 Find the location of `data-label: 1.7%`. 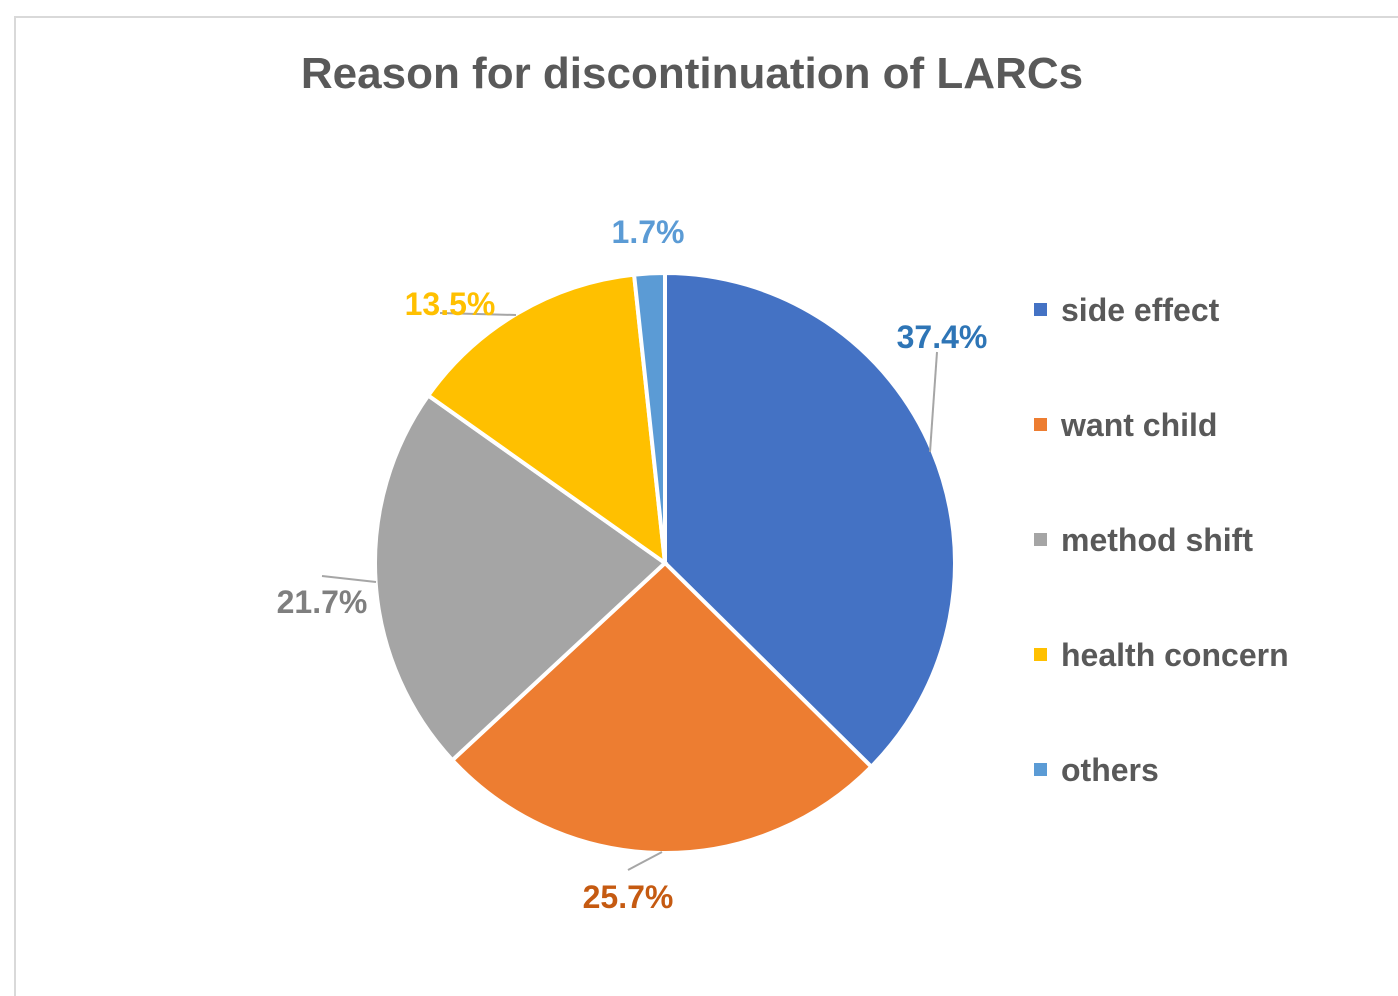

data-label: 1.7% is located at coordinates (648, 232).